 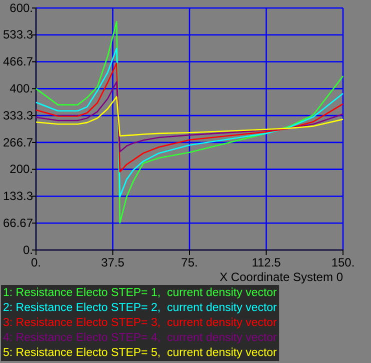 What do you see at coordinates (21, 169) in the screenshot?
I see `y-tick-label: 200.` at bounding box center [21, 169].